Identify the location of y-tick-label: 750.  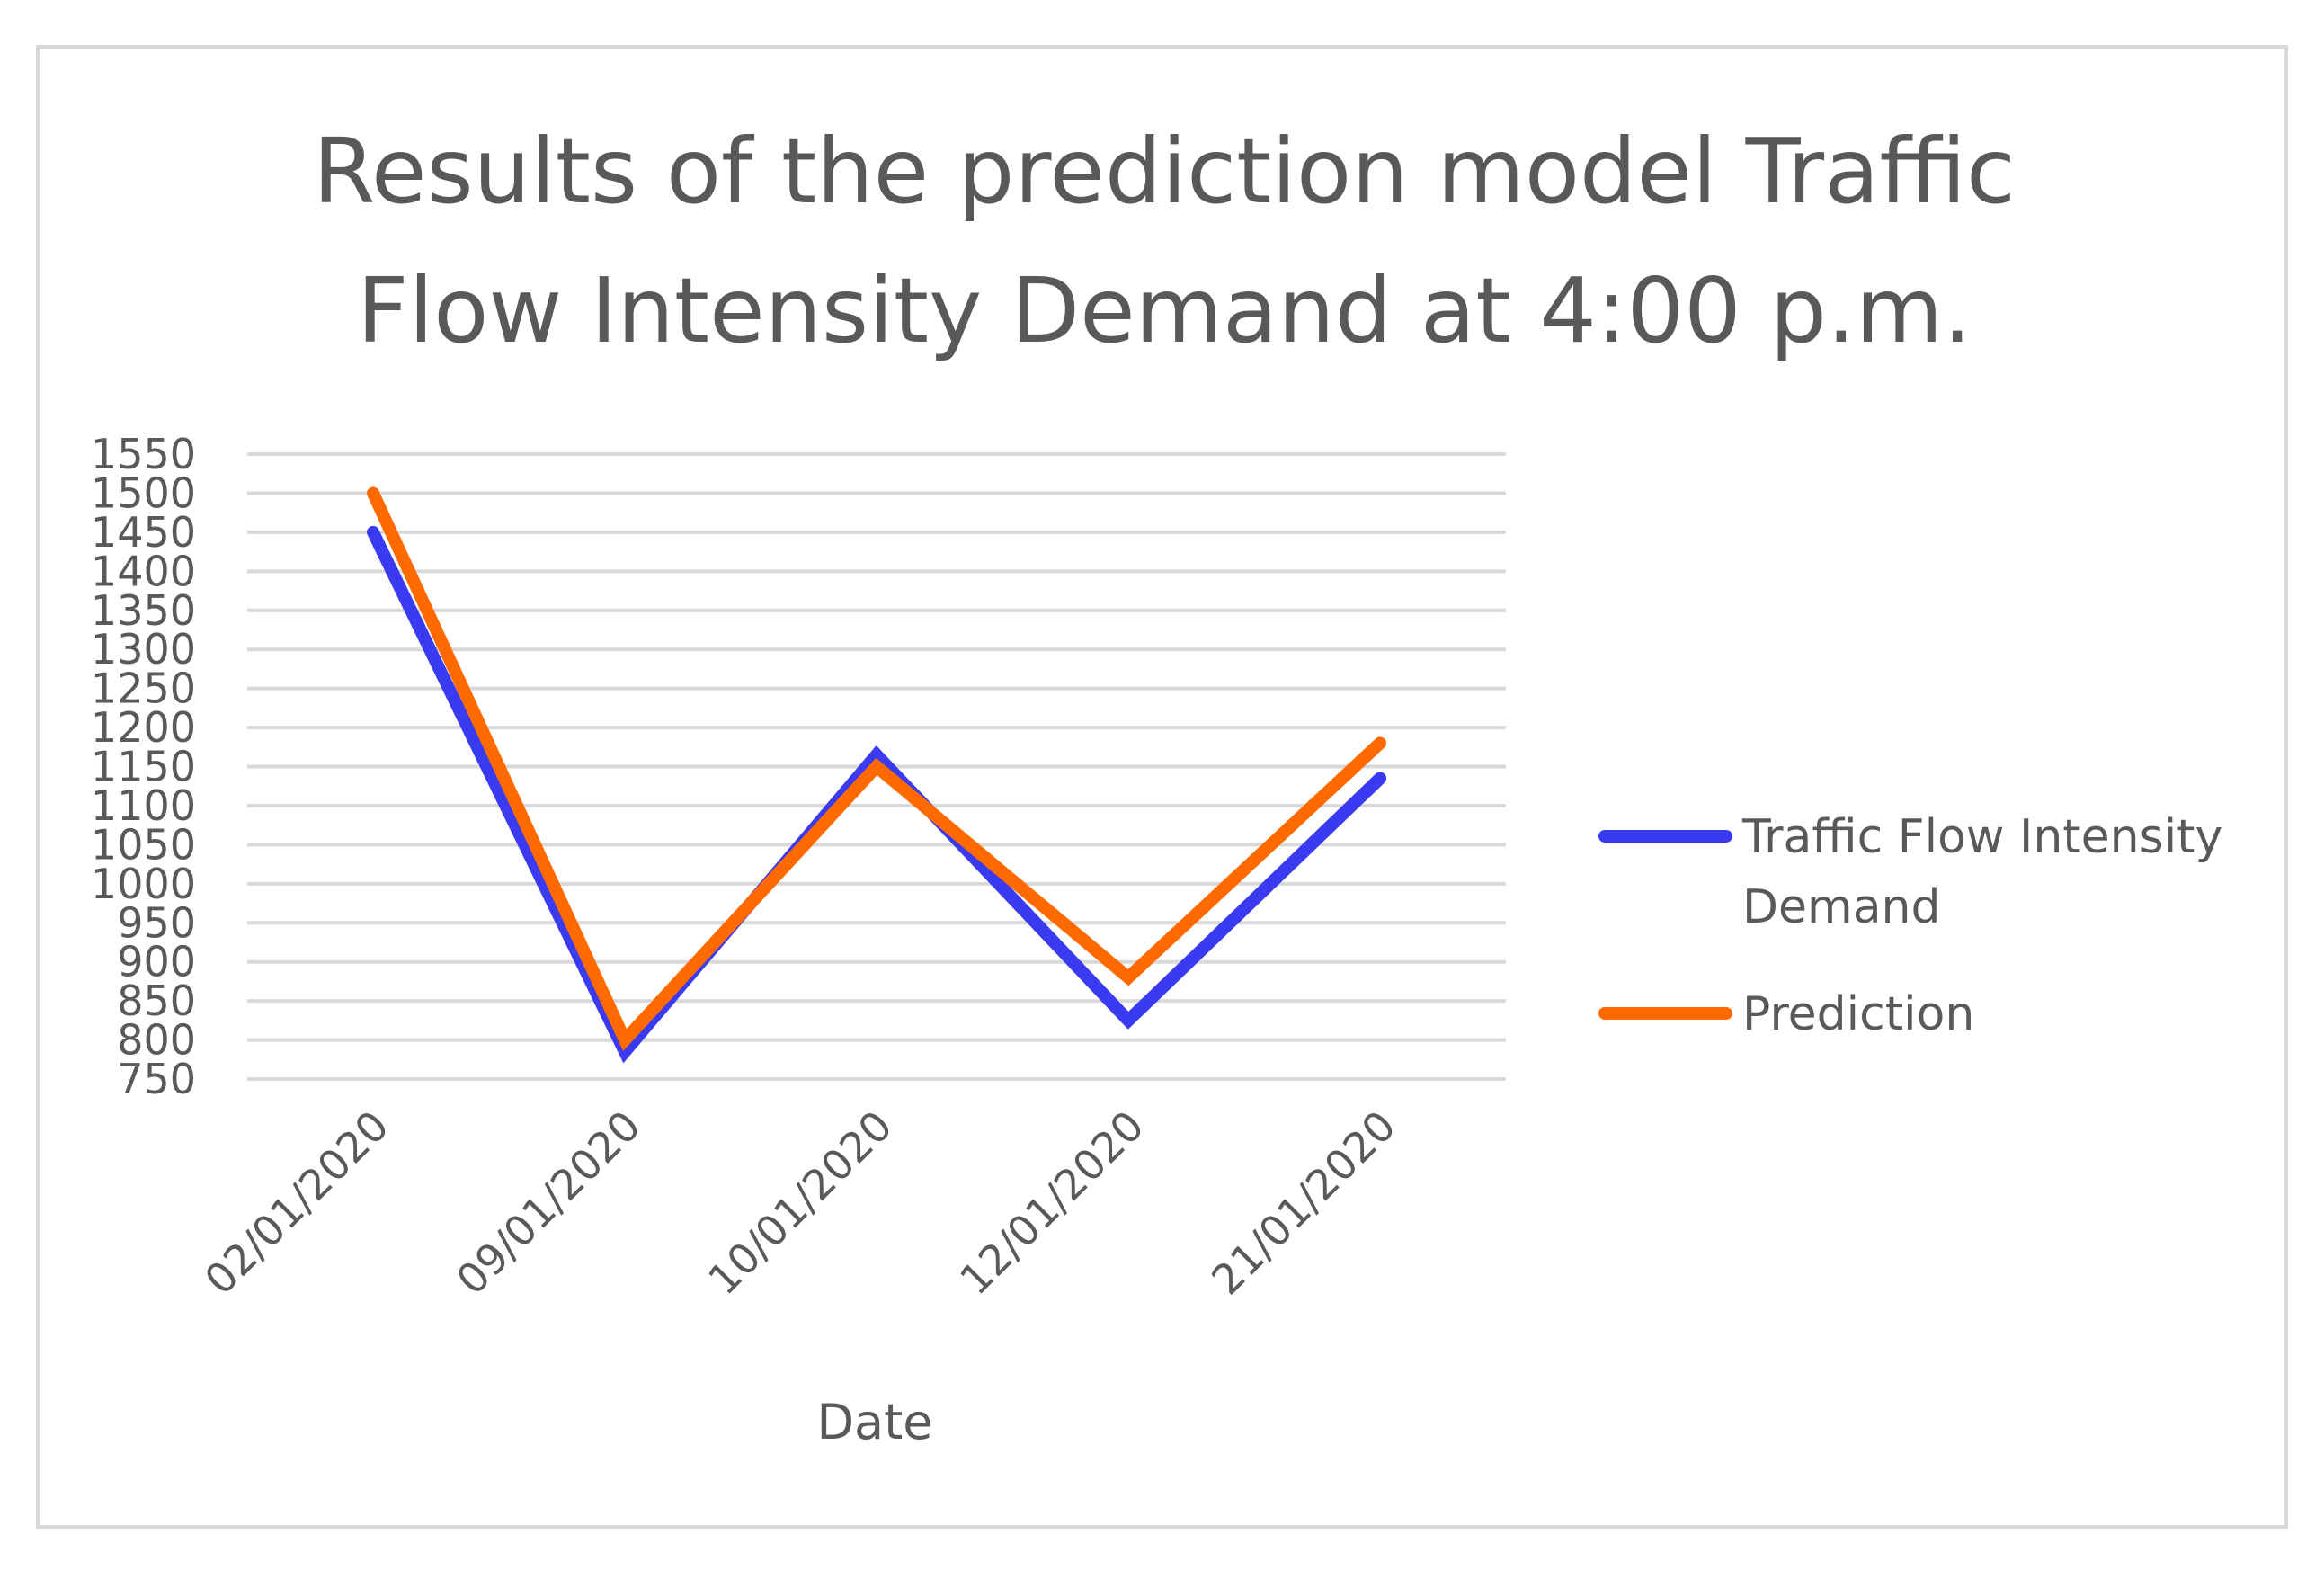
(156, 1079).